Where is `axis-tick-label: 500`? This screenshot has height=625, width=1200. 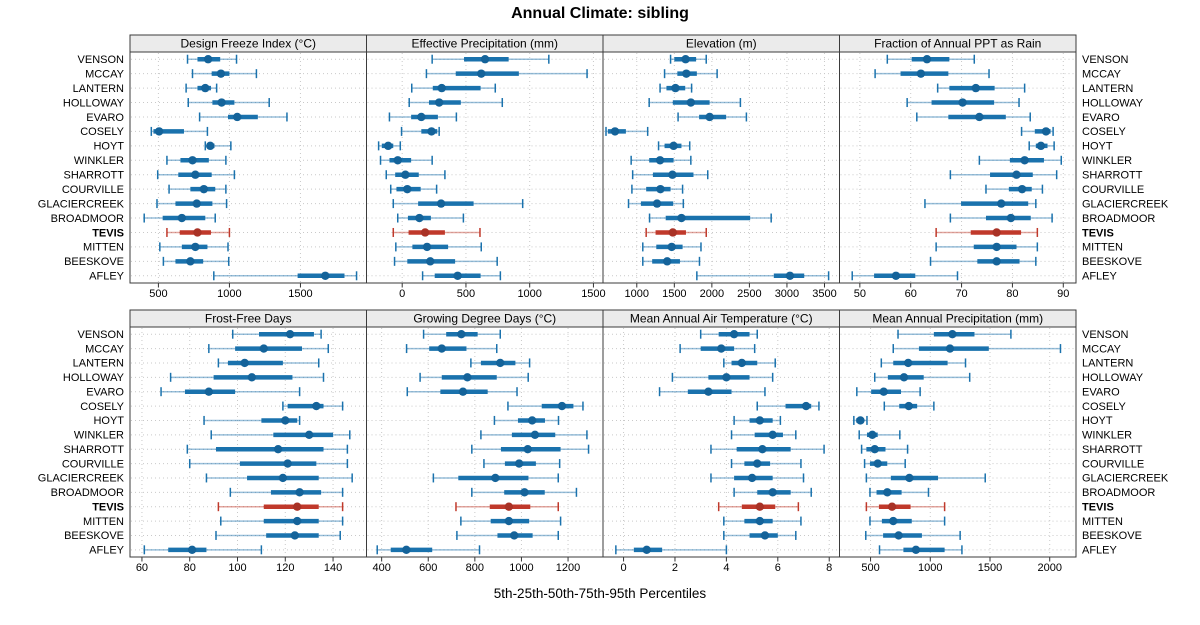 axis-tick-label: 500 is located at coordinates (870, 568).